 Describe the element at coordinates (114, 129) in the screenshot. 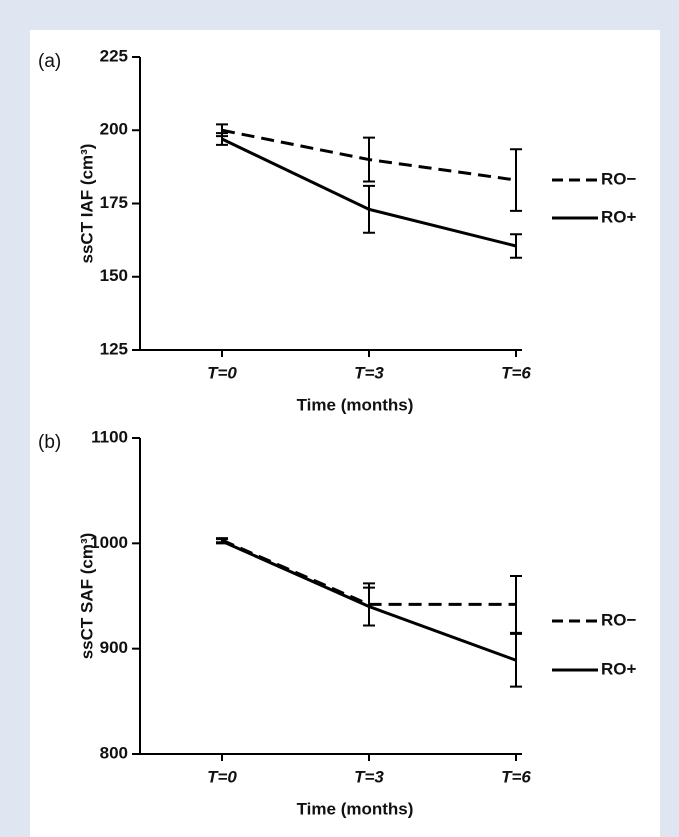

I see `y-tick-label: 200` at that location.